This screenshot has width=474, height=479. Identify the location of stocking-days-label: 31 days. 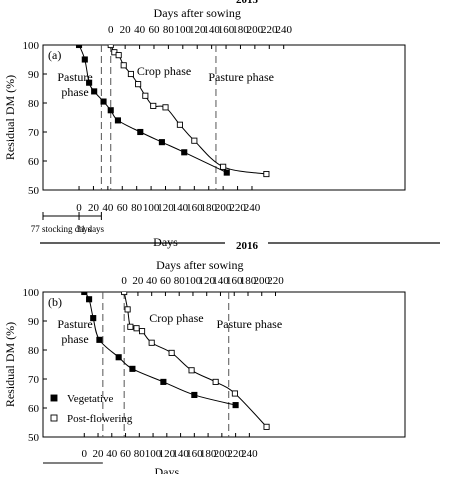
(90, 229).